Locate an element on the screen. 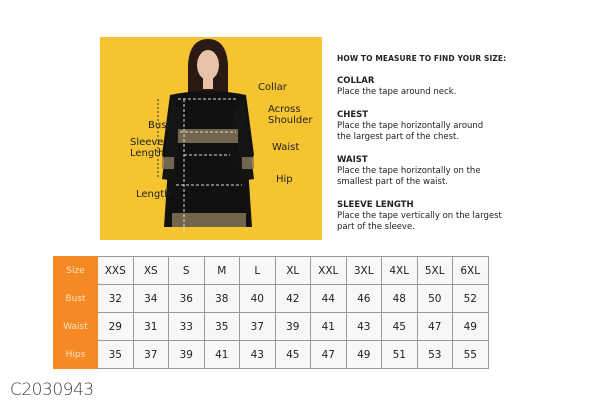 The image size is (600, 412). table-cell: 3XL is located at coordinates (363, 270).